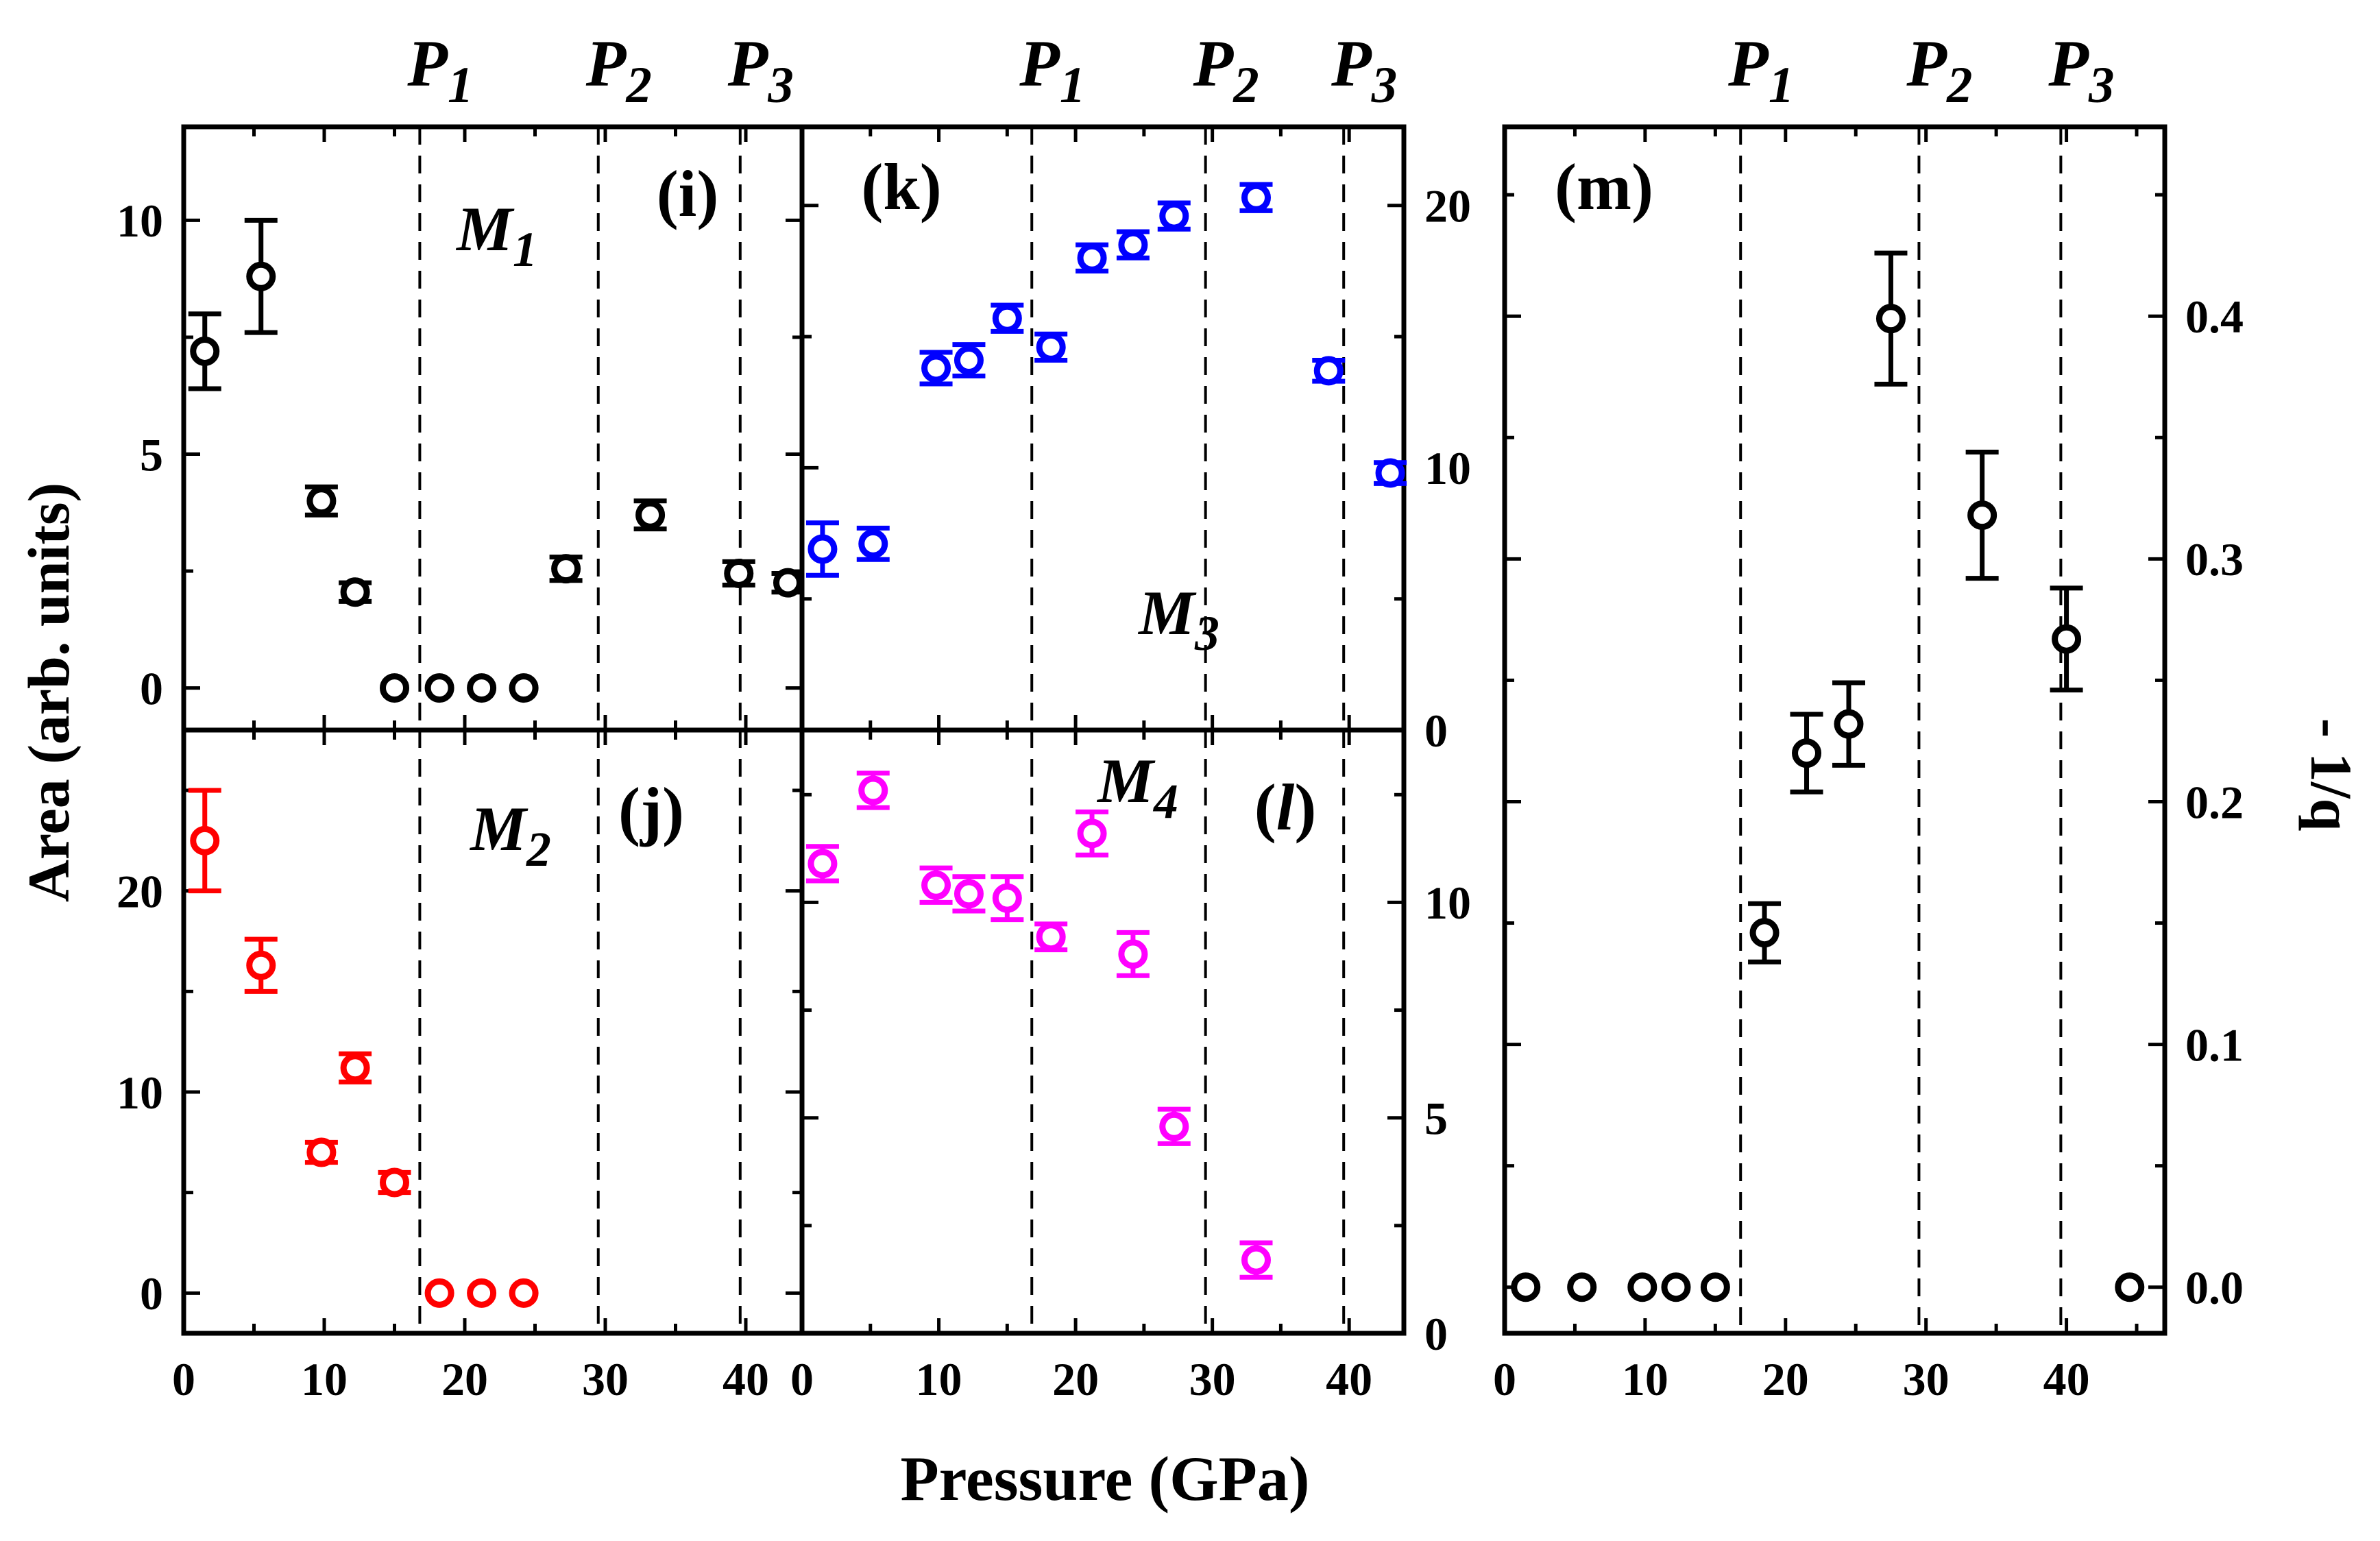 This screenshot has height=1541, width=2380. Describe the element at coordinates (1285, 807) in the screenshot. I see `panel-label: (l)` at that location.